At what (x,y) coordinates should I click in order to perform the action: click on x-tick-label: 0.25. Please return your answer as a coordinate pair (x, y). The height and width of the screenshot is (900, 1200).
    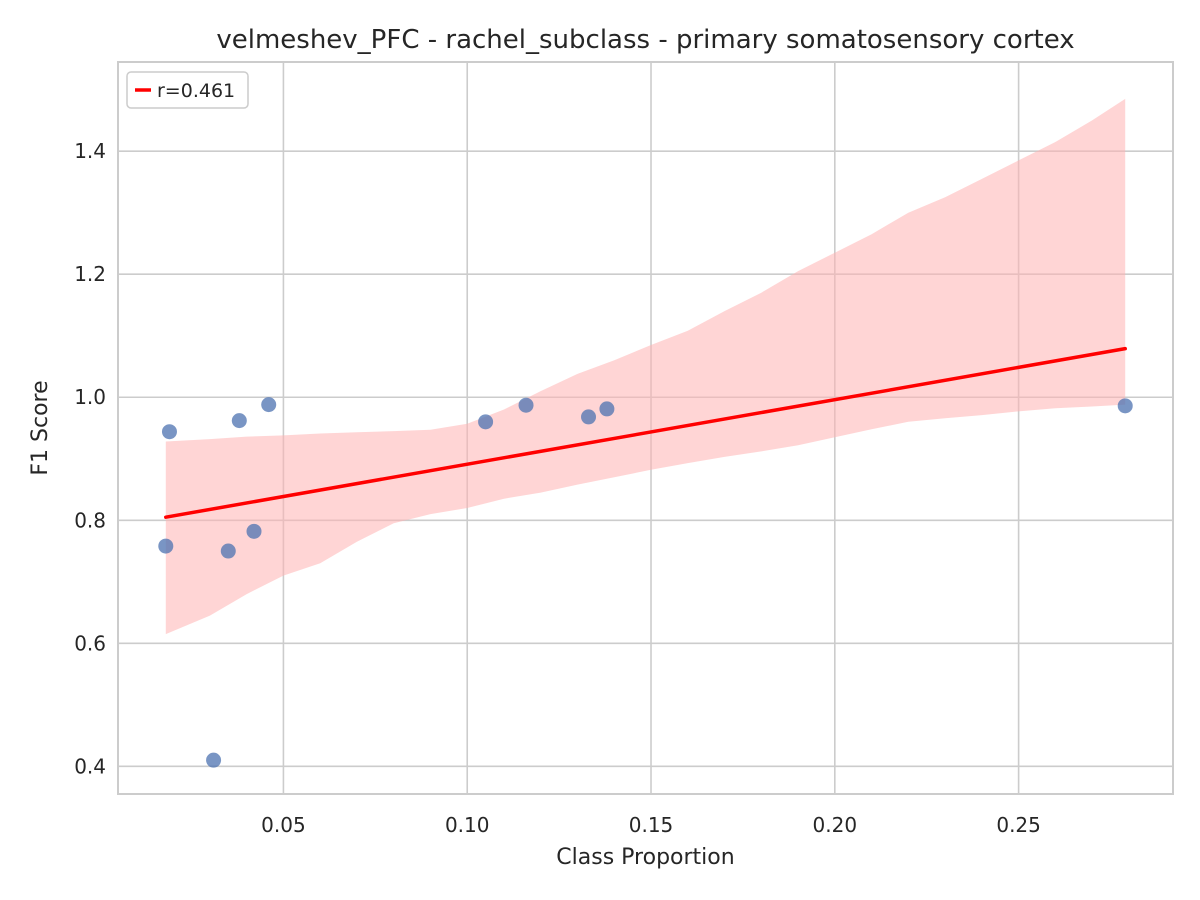
    Looking at the image, I should click on (1018, 825).